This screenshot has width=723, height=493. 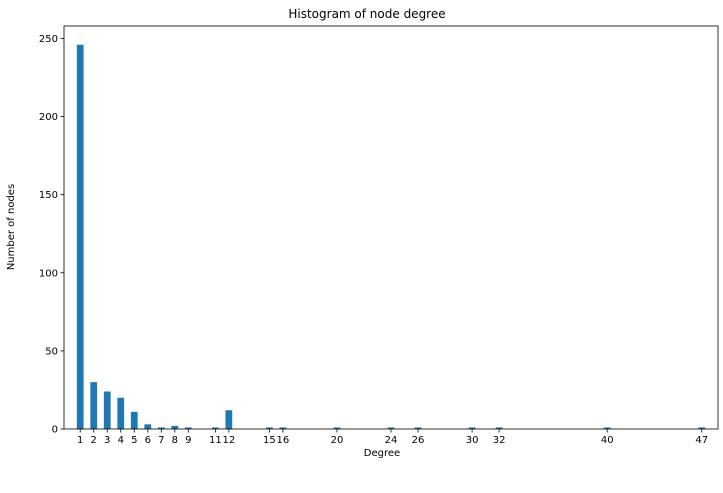 I want to click on x-tick-label: 16, so click(x=283, y=440).